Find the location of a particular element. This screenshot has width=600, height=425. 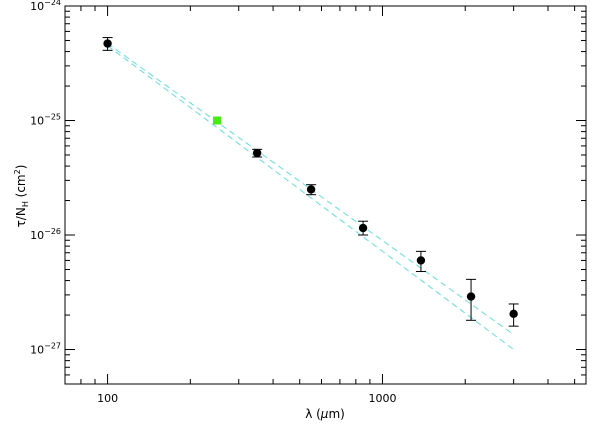

y-axis-label: τ/NH (cm2) is located at coordinates (21, 196).